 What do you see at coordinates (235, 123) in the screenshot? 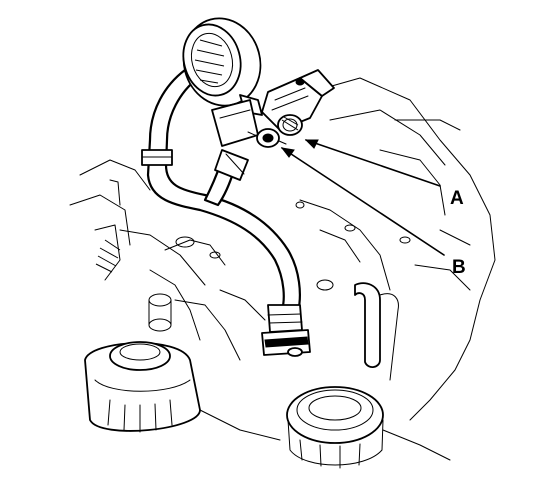
I see `adapter-block` at bounding box center [235, 123].